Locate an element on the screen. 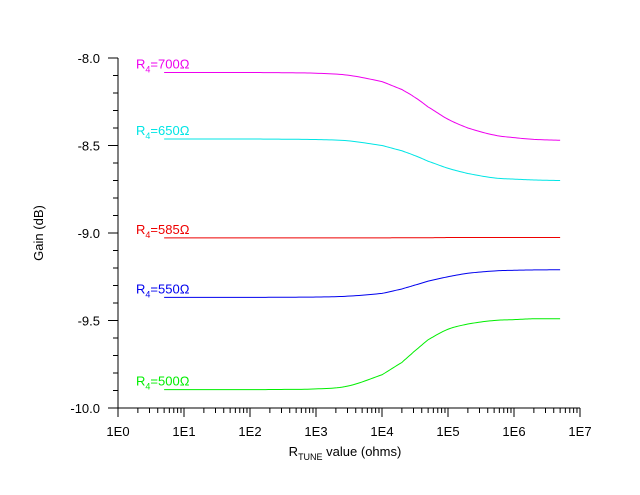 The width and height of the screenshot is (640, 495). y-axis-title: Gain (dB) is located at coordinates (38, 233).